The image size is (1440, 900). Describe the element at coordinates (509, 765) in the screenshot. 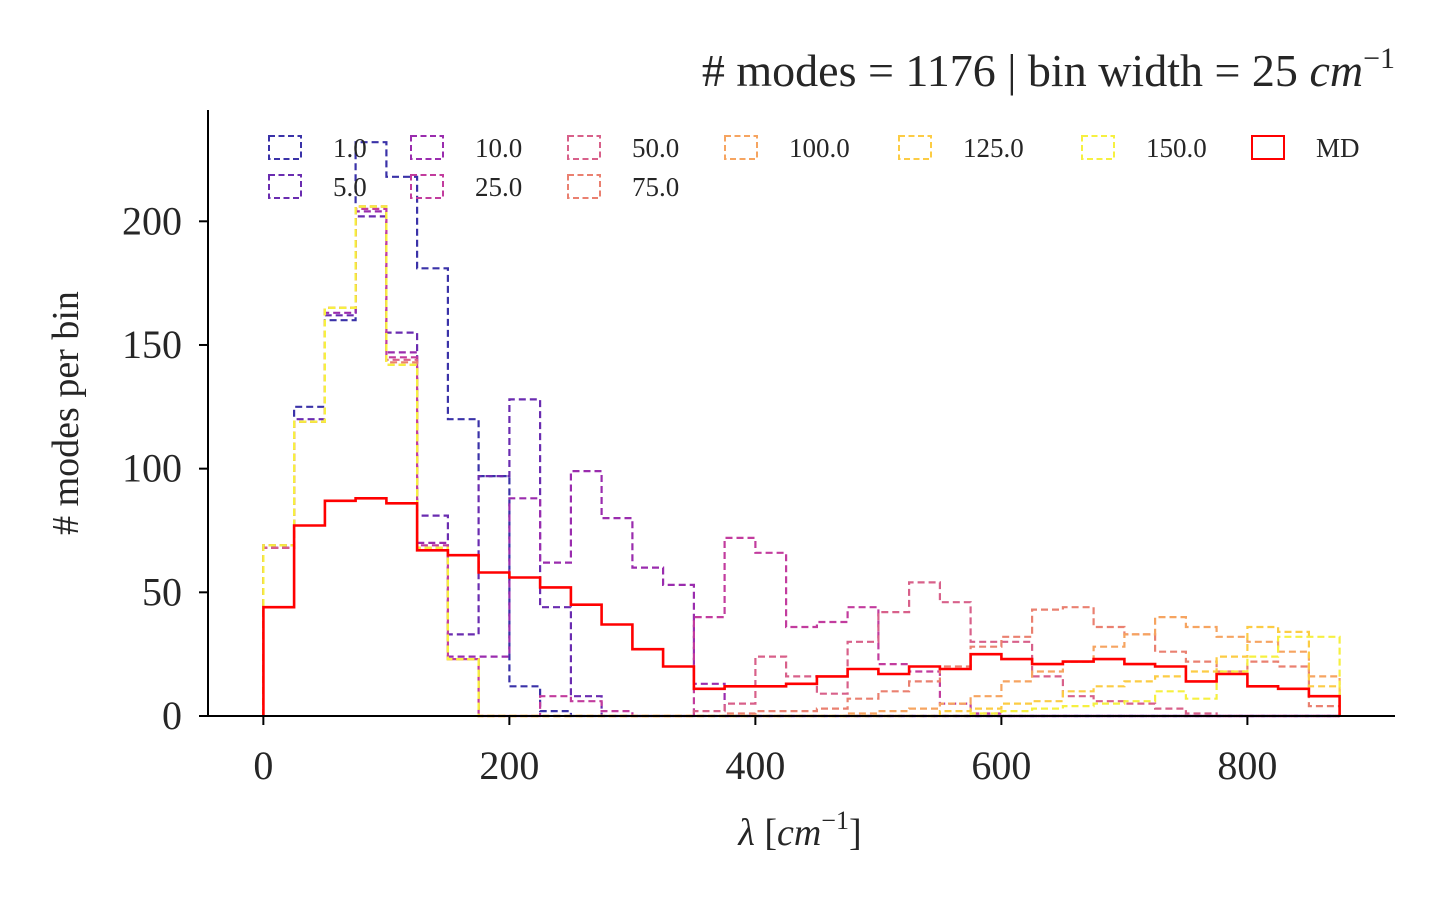

I see `x-tick-label: 200` at that location.